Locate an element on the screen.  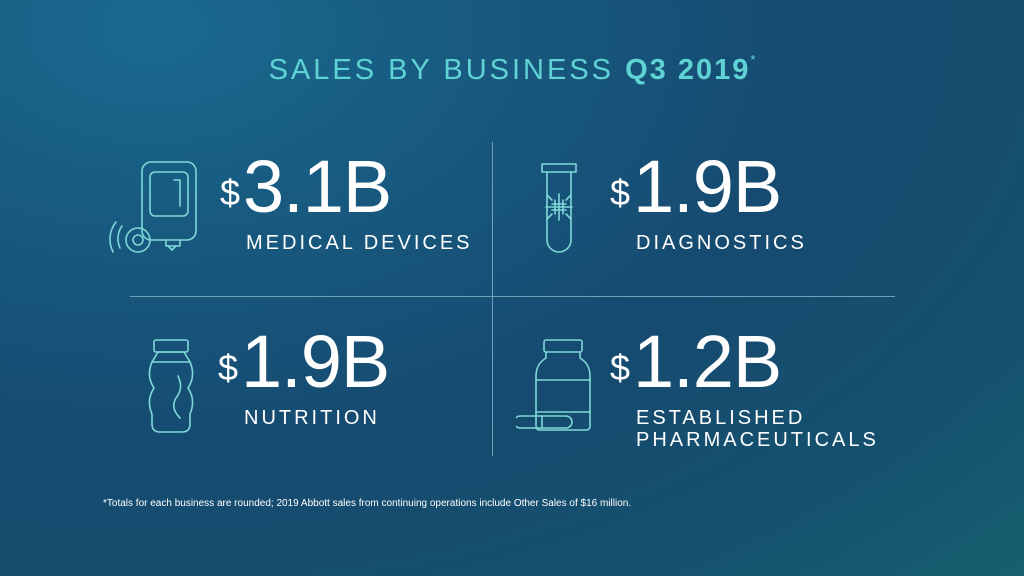
established-pharmaceuticals-amount: $1.2B is located at coordinates (744, 362).